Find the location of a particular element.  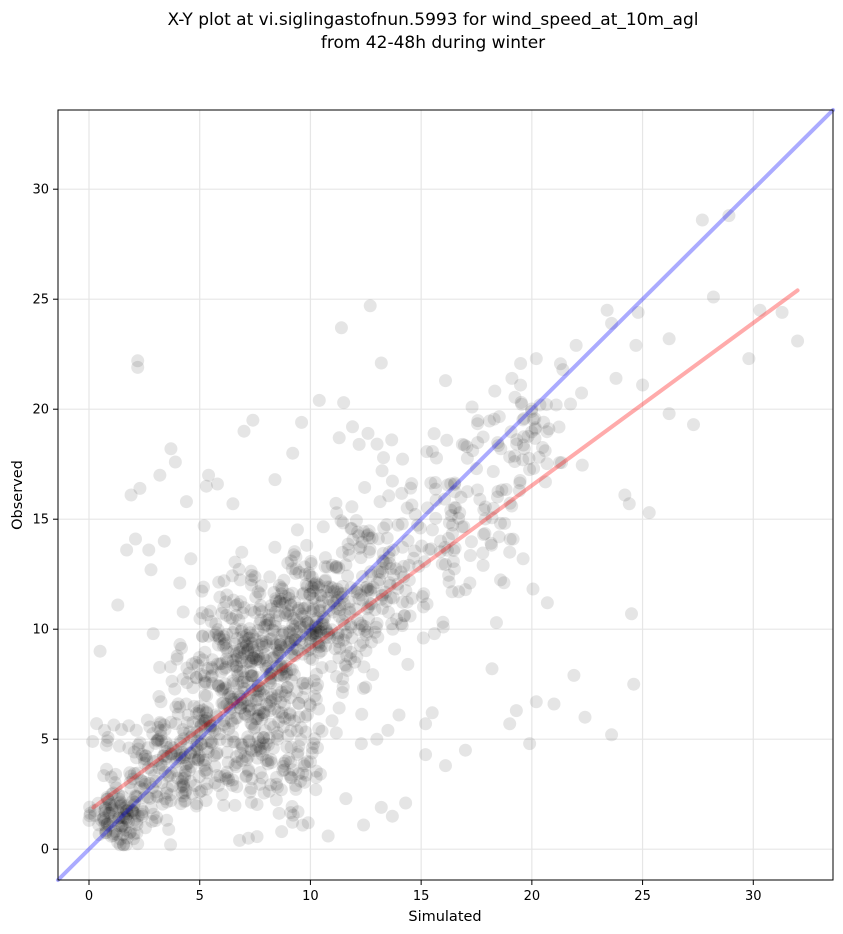

chart-subtitle: from 42-48h during winter is located at coordinates (433, 43).